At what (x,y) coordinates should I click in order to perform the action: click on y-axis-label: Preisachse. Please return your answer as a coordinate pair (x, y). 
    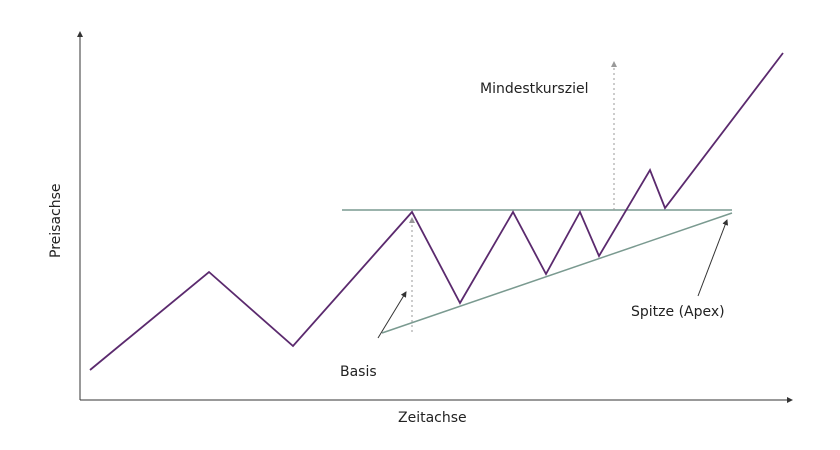
    Looking at the image, I should click on (56, 221).